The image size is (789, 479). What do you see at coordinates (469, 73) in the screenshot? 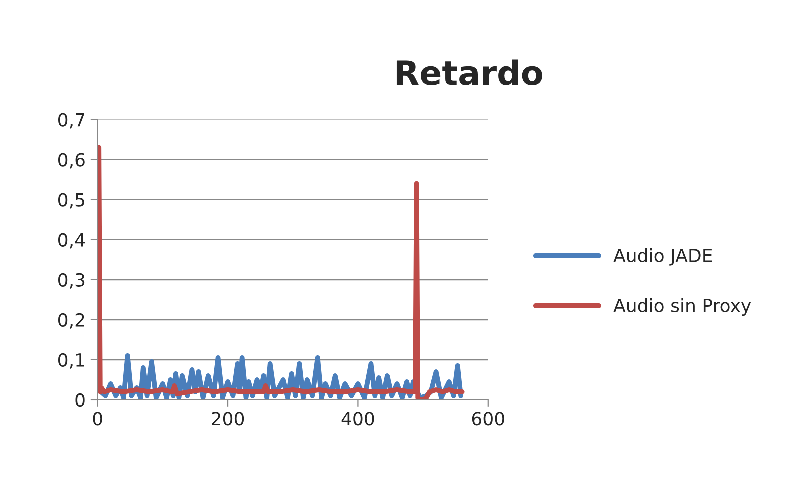
I see `chart-title: Retardo` at bounding box center [469, 73].